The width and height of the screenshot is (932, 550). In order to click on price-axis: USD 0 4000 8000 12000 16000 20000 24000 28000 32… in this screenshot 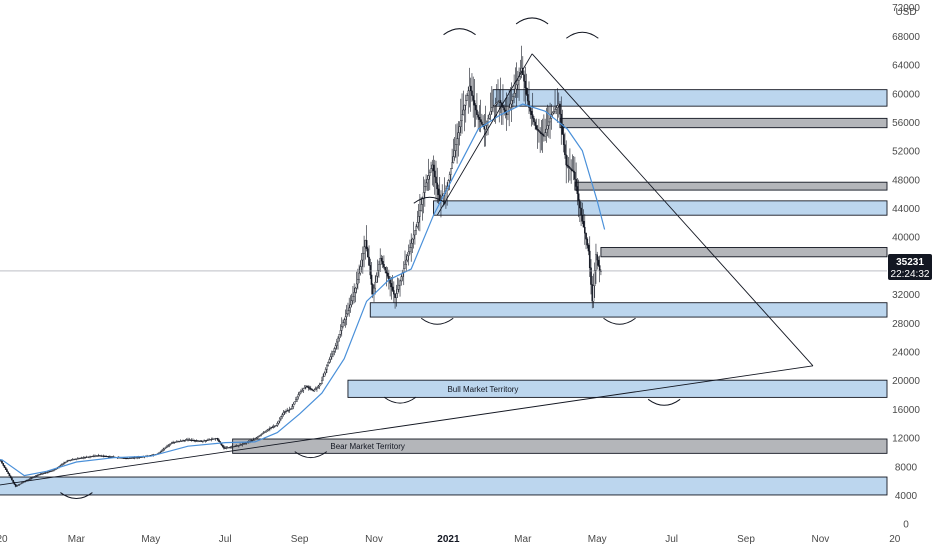, I will do `click(906, 266)`.